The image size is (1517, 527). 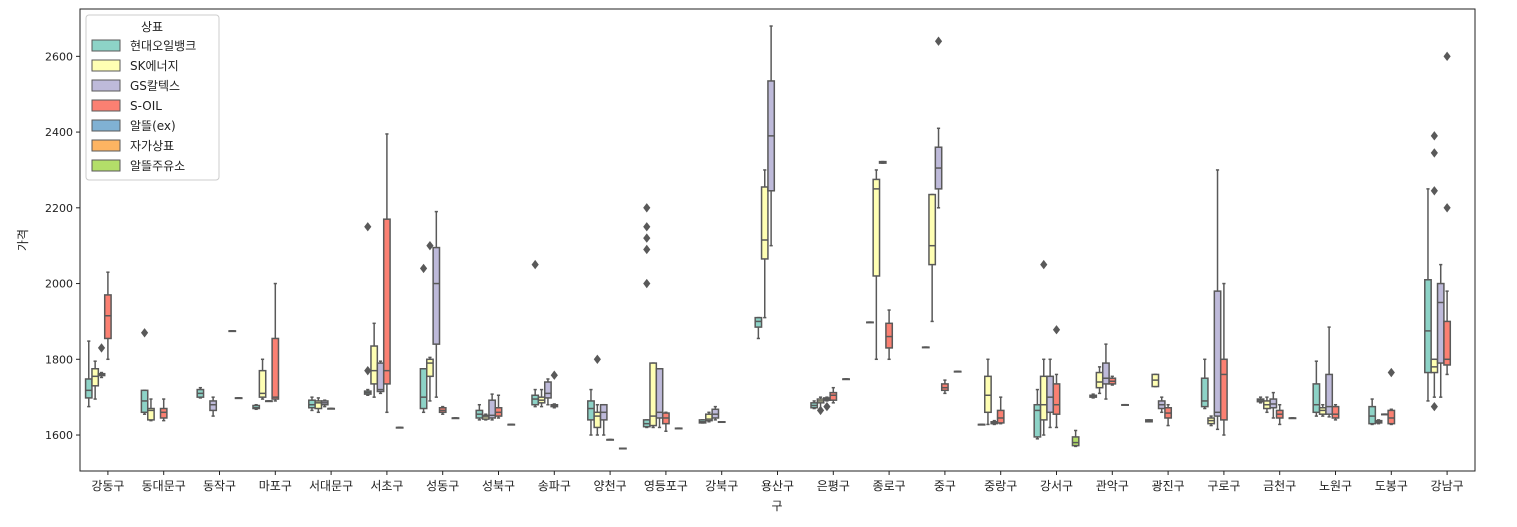 What do you see at coordinates (535, 333) in the screenshot?
I see `box-송파구-현대오일뱅크` at bounding box center [535, 333].